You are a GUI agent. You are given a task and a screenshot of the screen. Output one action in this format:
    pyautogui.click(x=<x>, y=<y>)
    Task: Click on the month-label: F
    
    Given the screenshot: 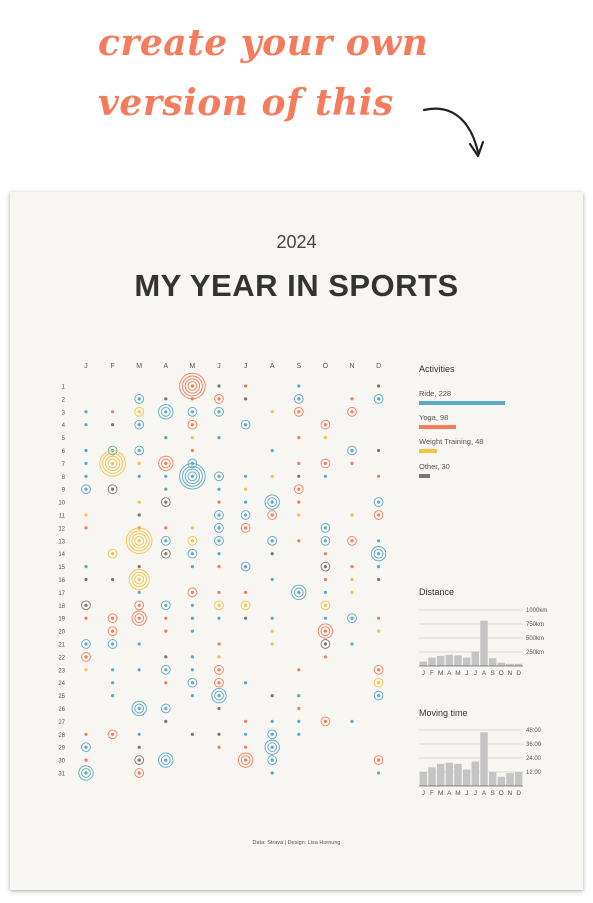 What is the action you would take?
    pyautogui.click(x=112, y=366)
    